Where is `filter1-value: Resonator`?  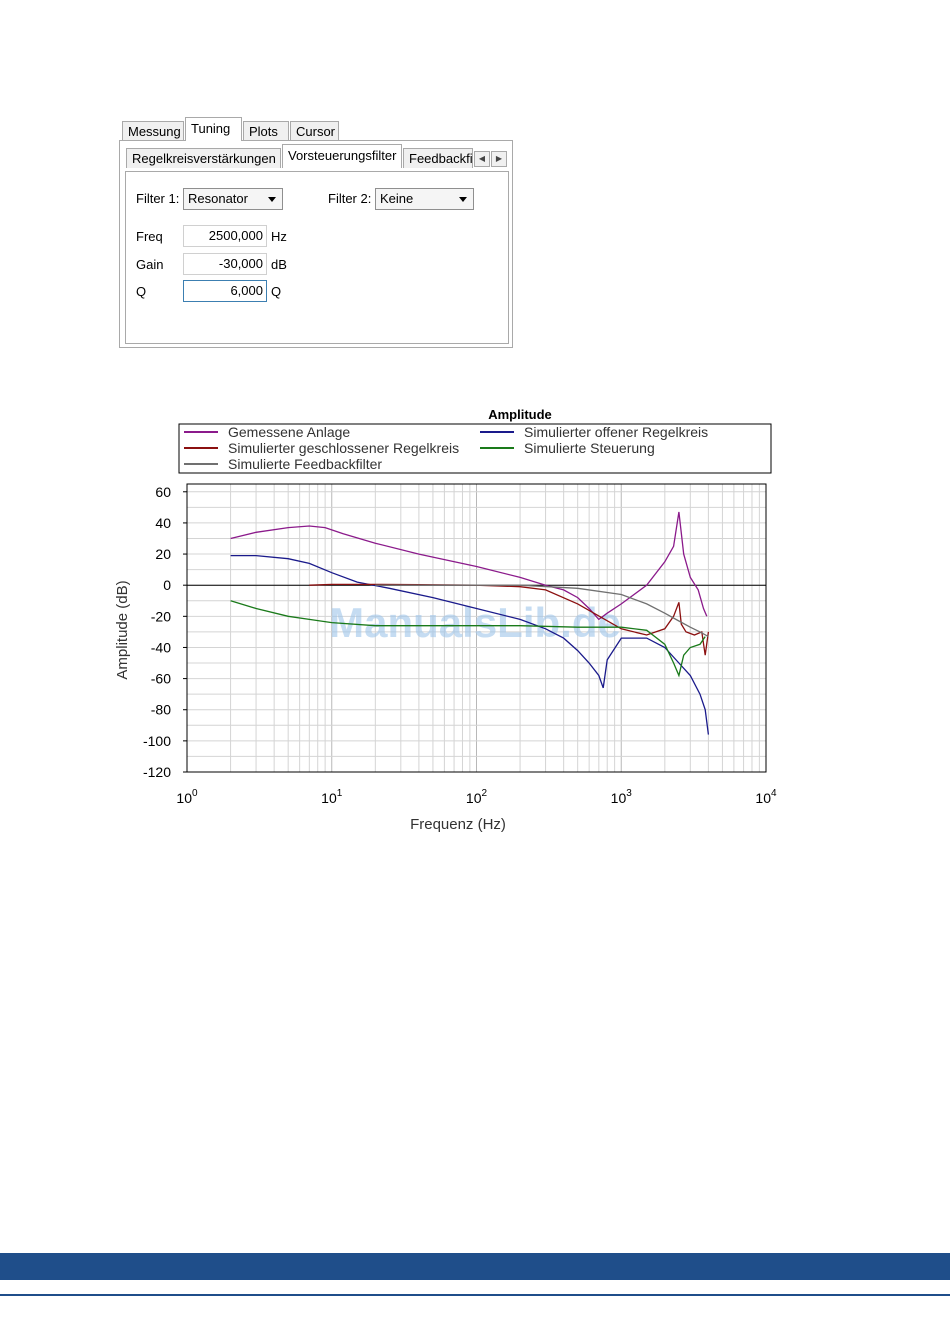
filter1-value: Resonator is located at coordinates (218, 198).